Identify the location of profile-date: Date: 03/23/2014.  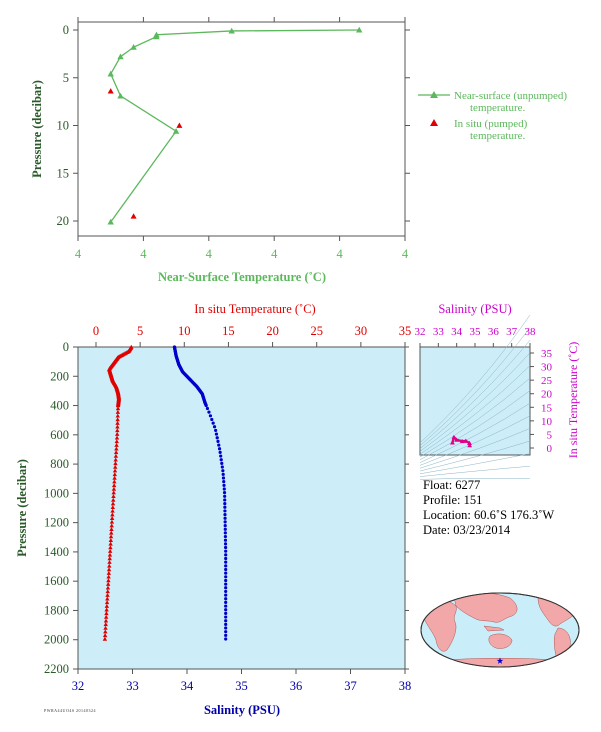
(467, 530).